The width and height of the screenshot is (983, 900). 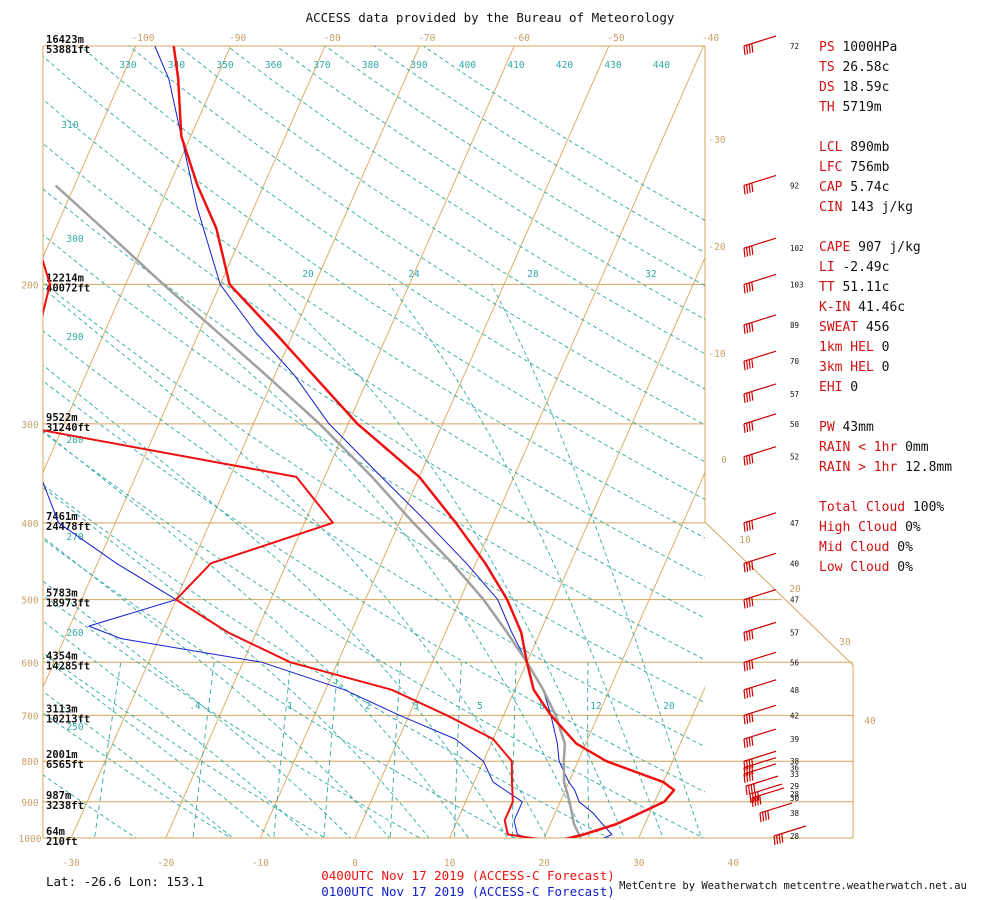 What do you see at coordinates (794, 774) in the screenshot?
I see `wind-speed-label: 33` at bounding box center [794, 774].